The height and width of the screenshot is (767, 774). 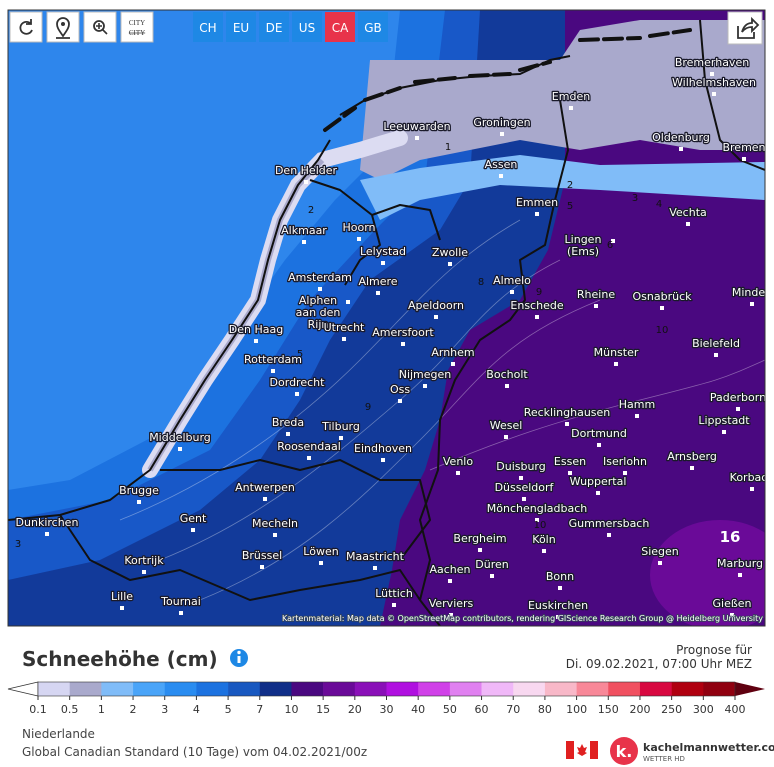 What do you see at coordinates (571, 96) in the screenshot?
I see `city-label: Emden` at bounding box center [571, 96].